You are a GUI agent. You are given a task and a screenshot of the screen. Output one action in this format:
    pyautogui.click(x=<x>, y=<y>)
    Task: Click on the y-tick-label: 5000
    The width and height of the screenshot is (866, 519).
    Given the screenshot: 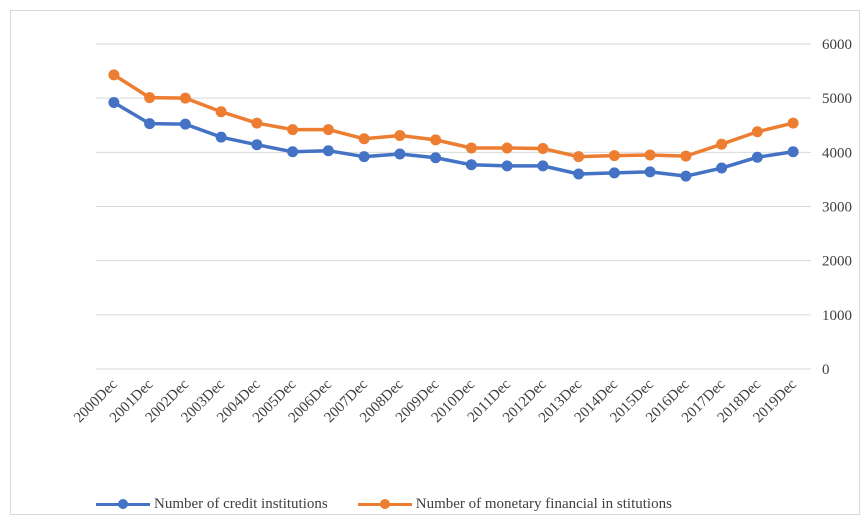 What is the action you would take?
    pyautogui.click(x=837, y=99)
    